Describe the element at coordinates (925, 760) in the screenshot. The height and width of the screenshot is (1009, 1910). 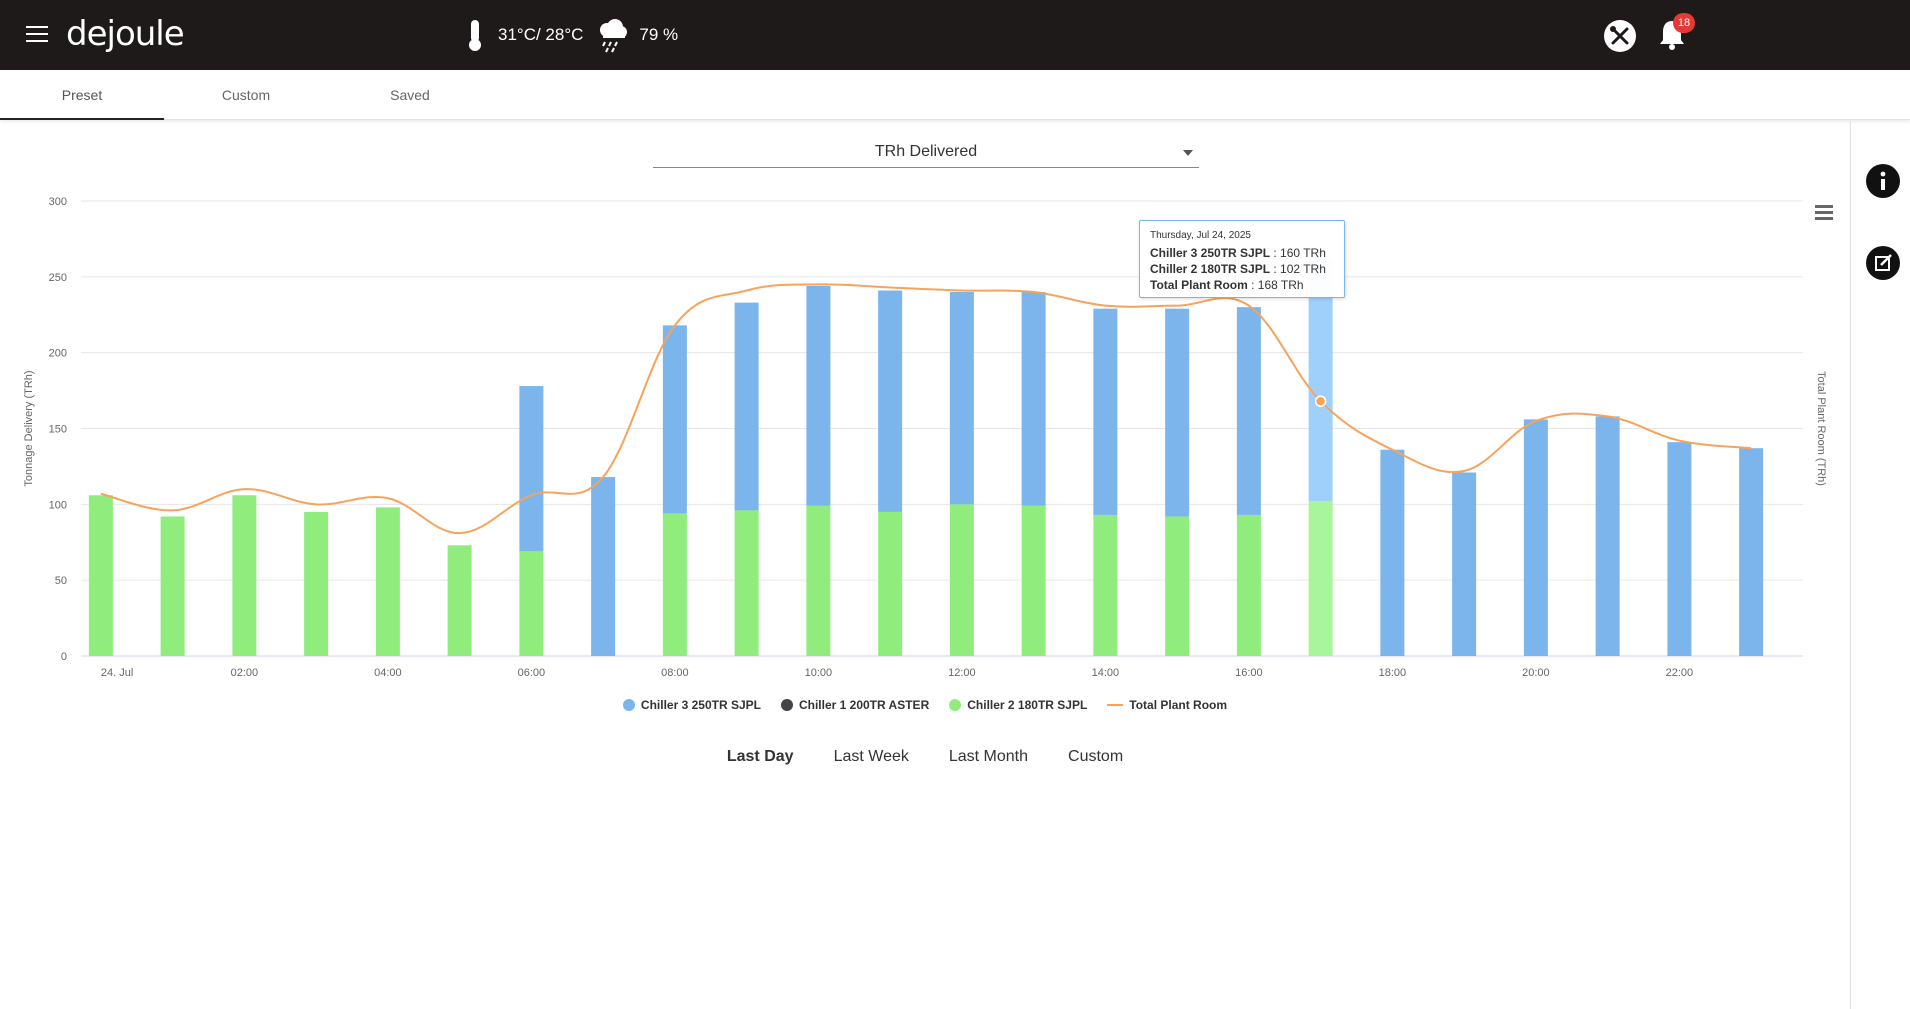
I see `time-range-selector: Last Day Last Week Last Month Custom` at that location.